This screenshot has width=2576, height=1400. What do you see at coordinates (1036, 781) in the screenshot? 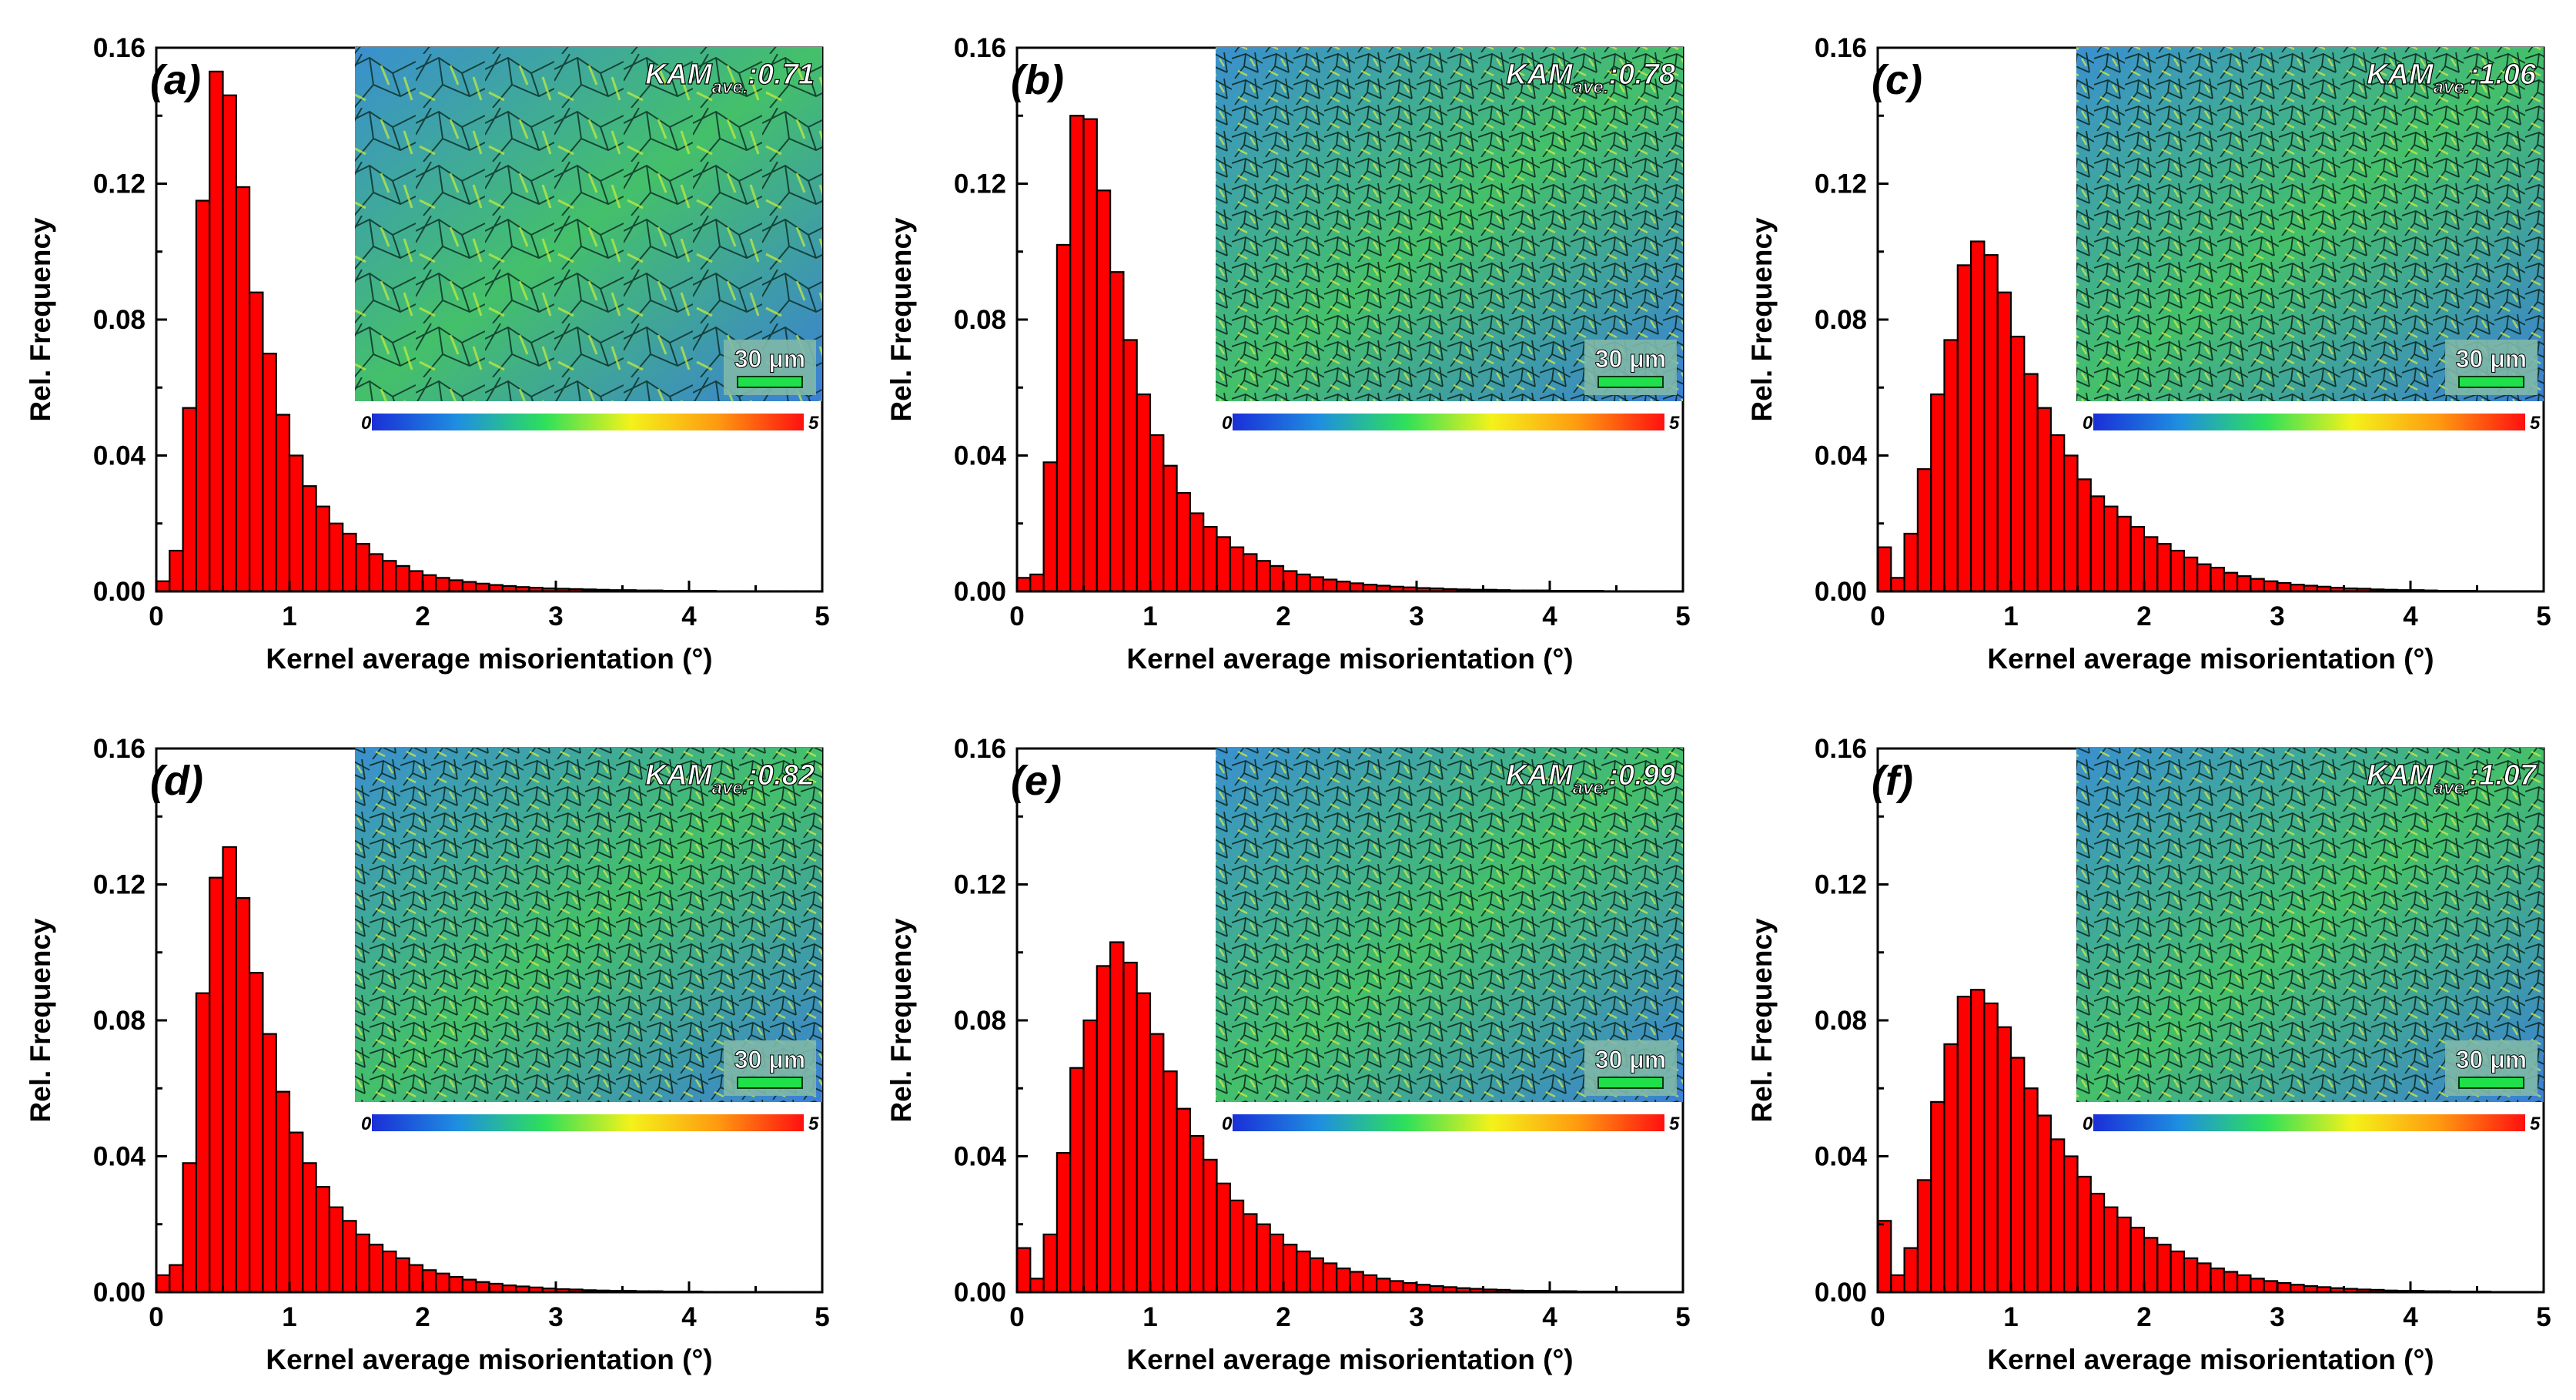
I see `panel-label: (e)` at bounding box center [1036, 781].